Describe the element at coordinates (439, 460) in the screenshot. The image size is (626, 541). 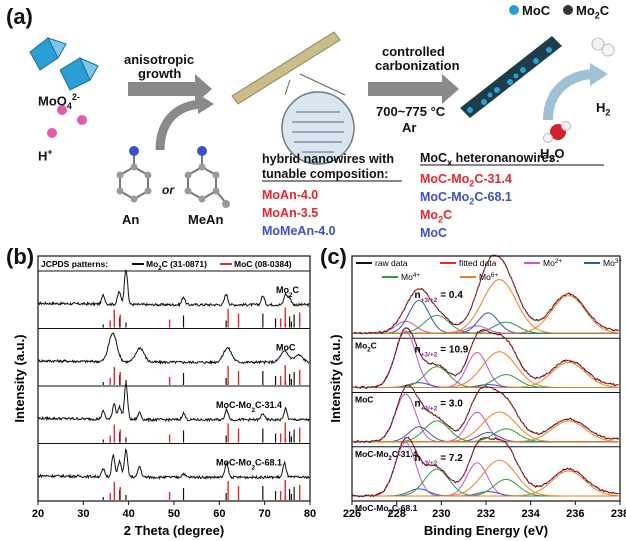
I see `xps-n-value-3: n+3/+2 = 7.2` at that location.